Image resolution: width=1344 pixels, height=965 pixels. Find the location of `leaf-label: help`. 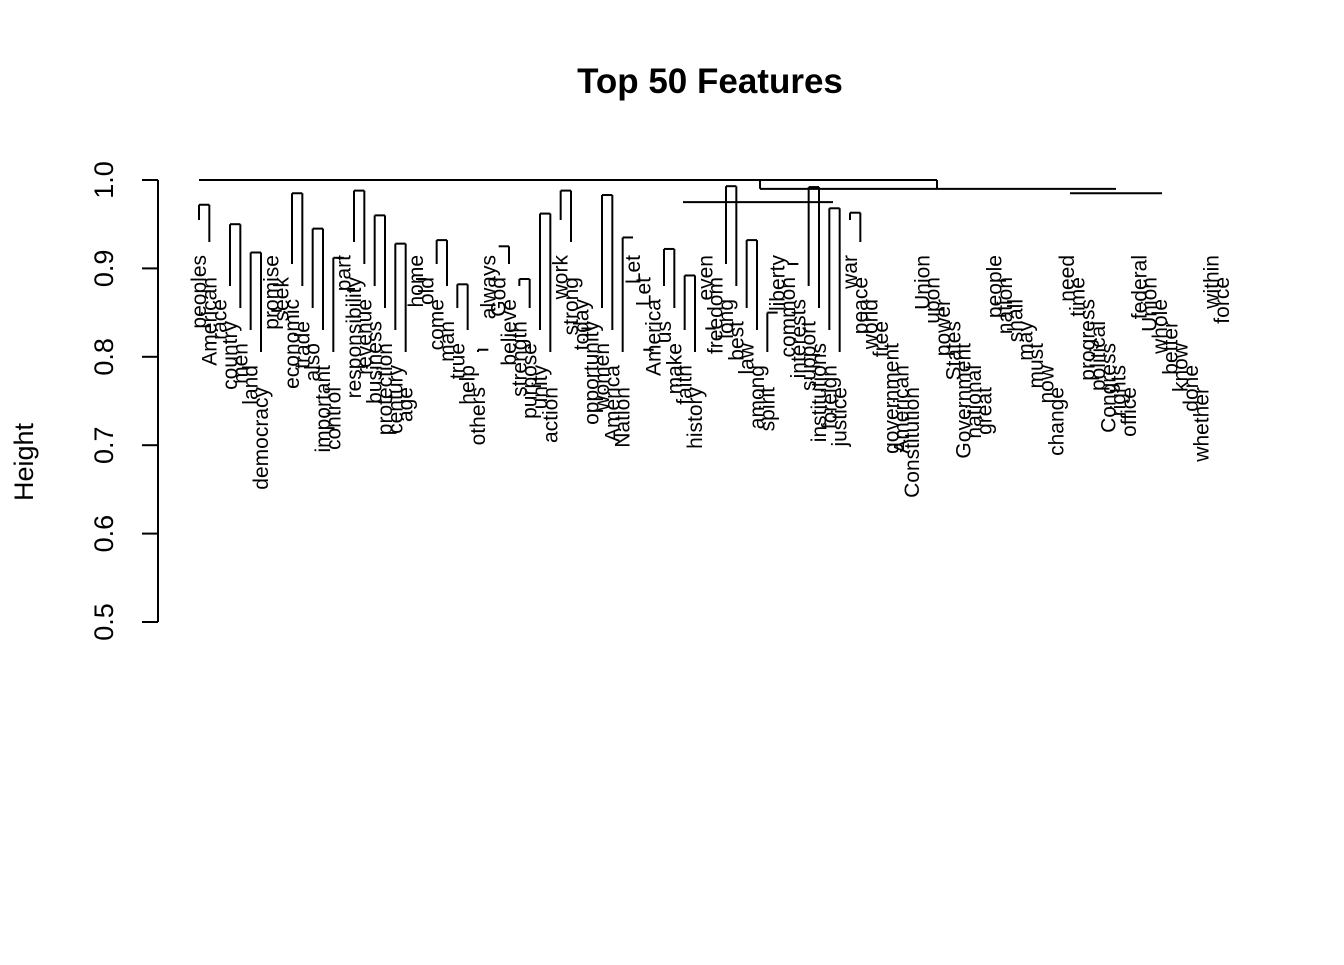

leaf-label: help is located at coordinates (468, 385).